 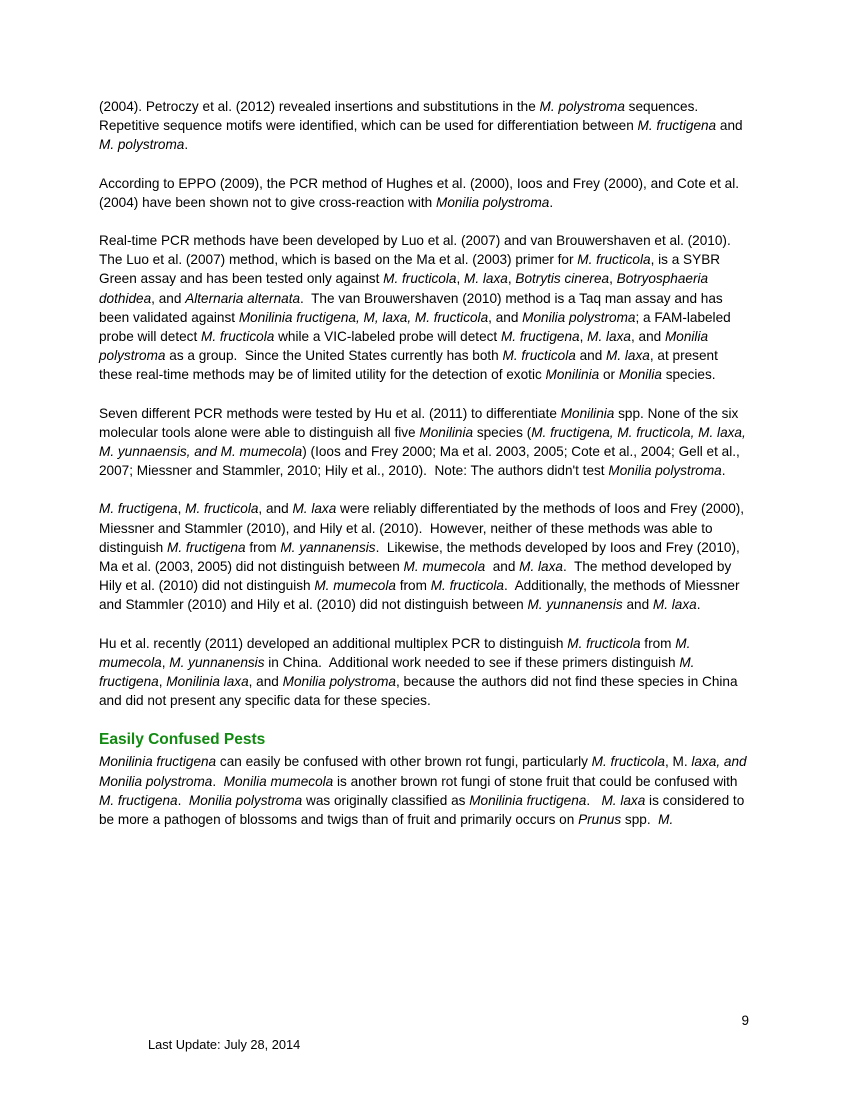 What do you see at coordinates (502, 432) in the screenshot?
I see `text-run: species (` at bounding box center [502, 432].